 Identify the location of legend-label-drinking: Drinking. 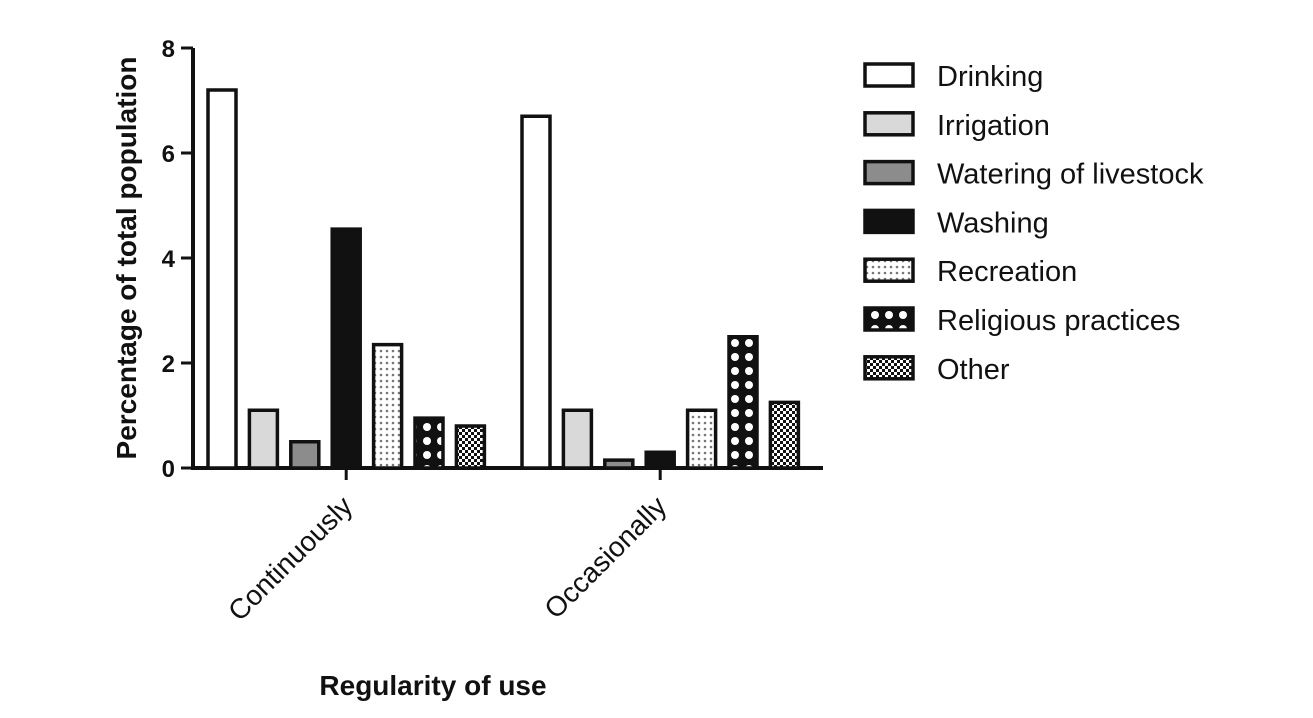
(990, 77).